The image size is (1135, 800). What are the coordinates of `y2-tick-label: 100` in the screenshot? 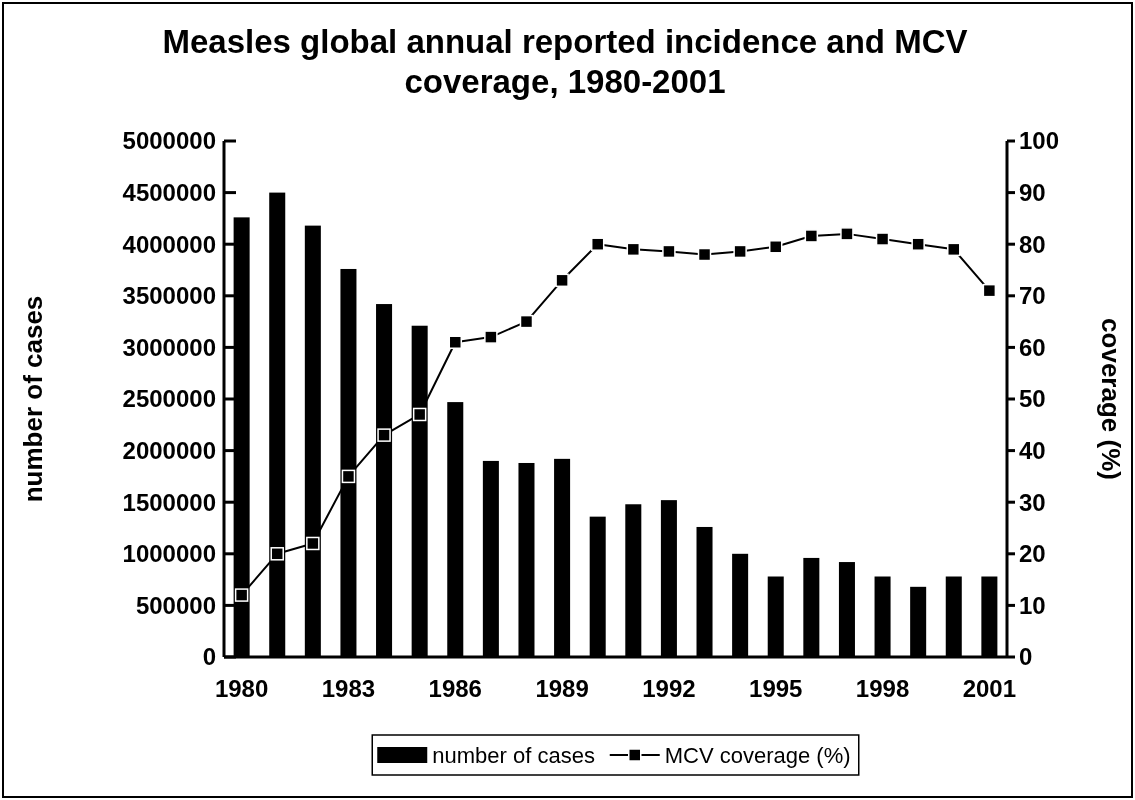 It's located at (1039, 141).